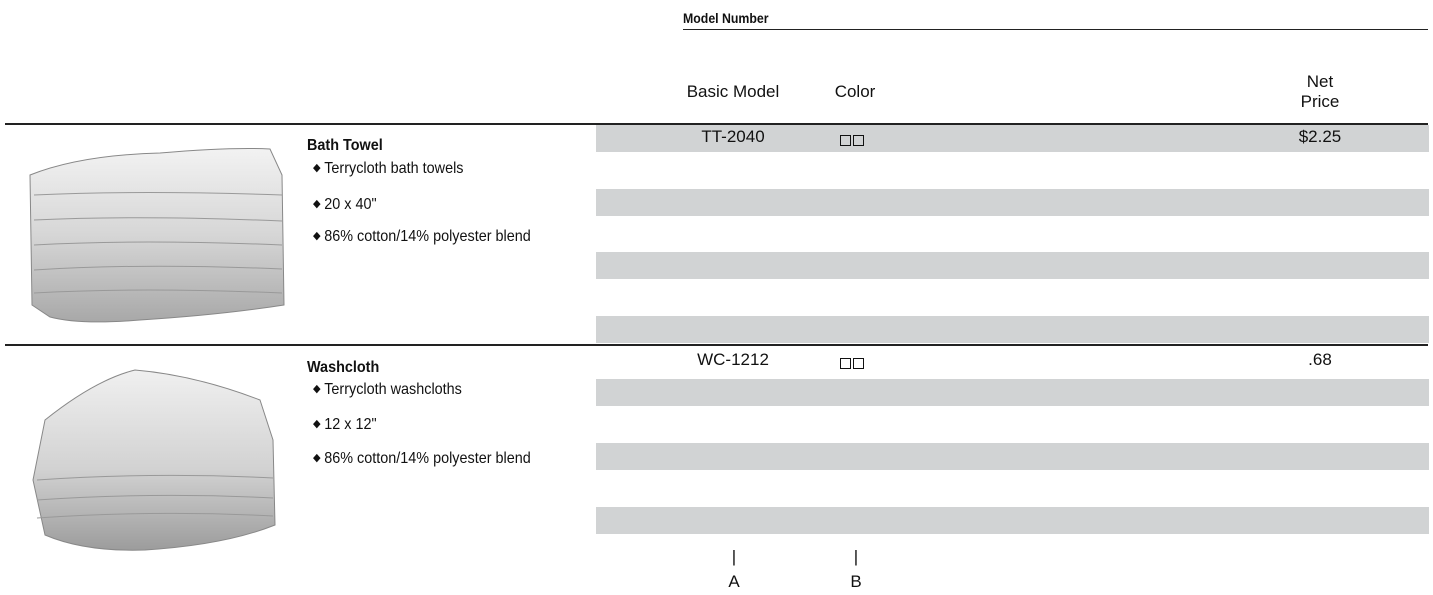  What do you see at coordinates (157, 235) in the screenshot?
I see `bath-towel-image` at bounding box center [157, 235].